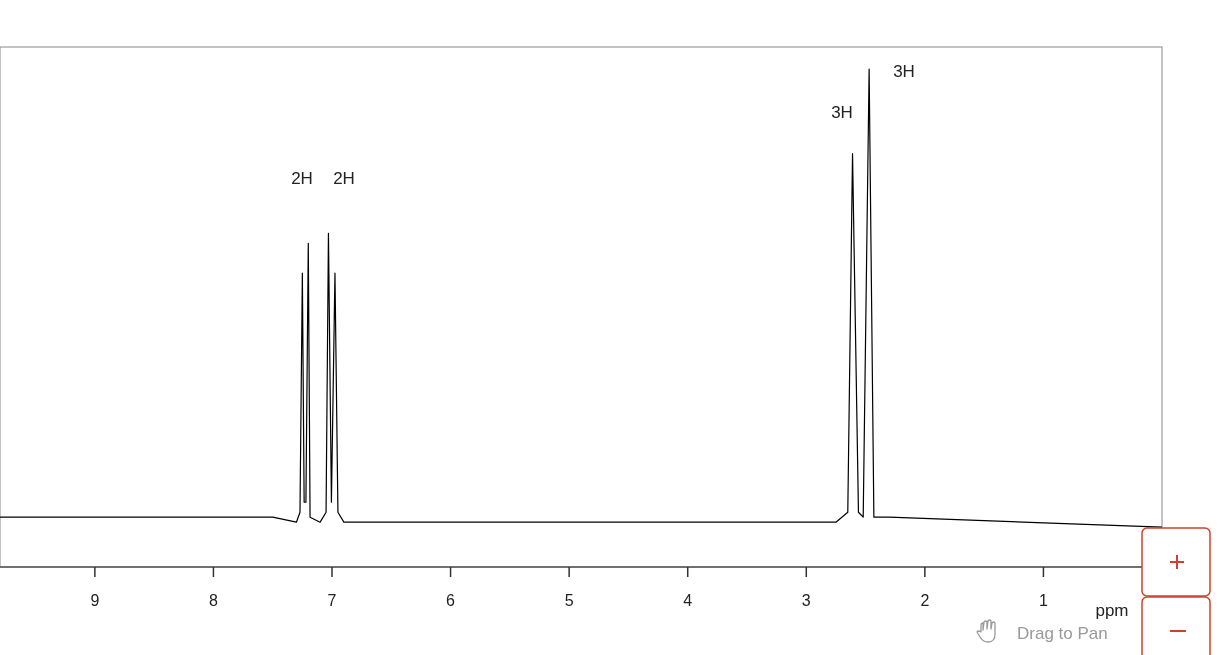  What do you see at coordinates (1043, 600) in the screenshot?
I see `x-tick-label: 1` at bounding box center [1043, 600].